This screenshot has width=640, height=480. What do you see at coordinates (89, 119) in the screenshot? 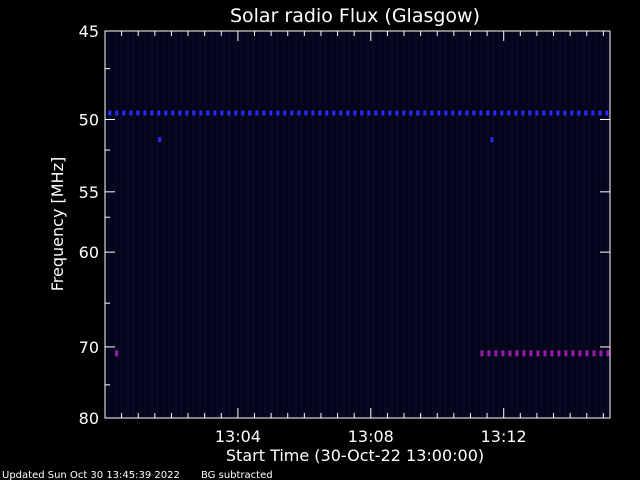
I see `y-tick-label: 50` at bounding box center [89, 119].